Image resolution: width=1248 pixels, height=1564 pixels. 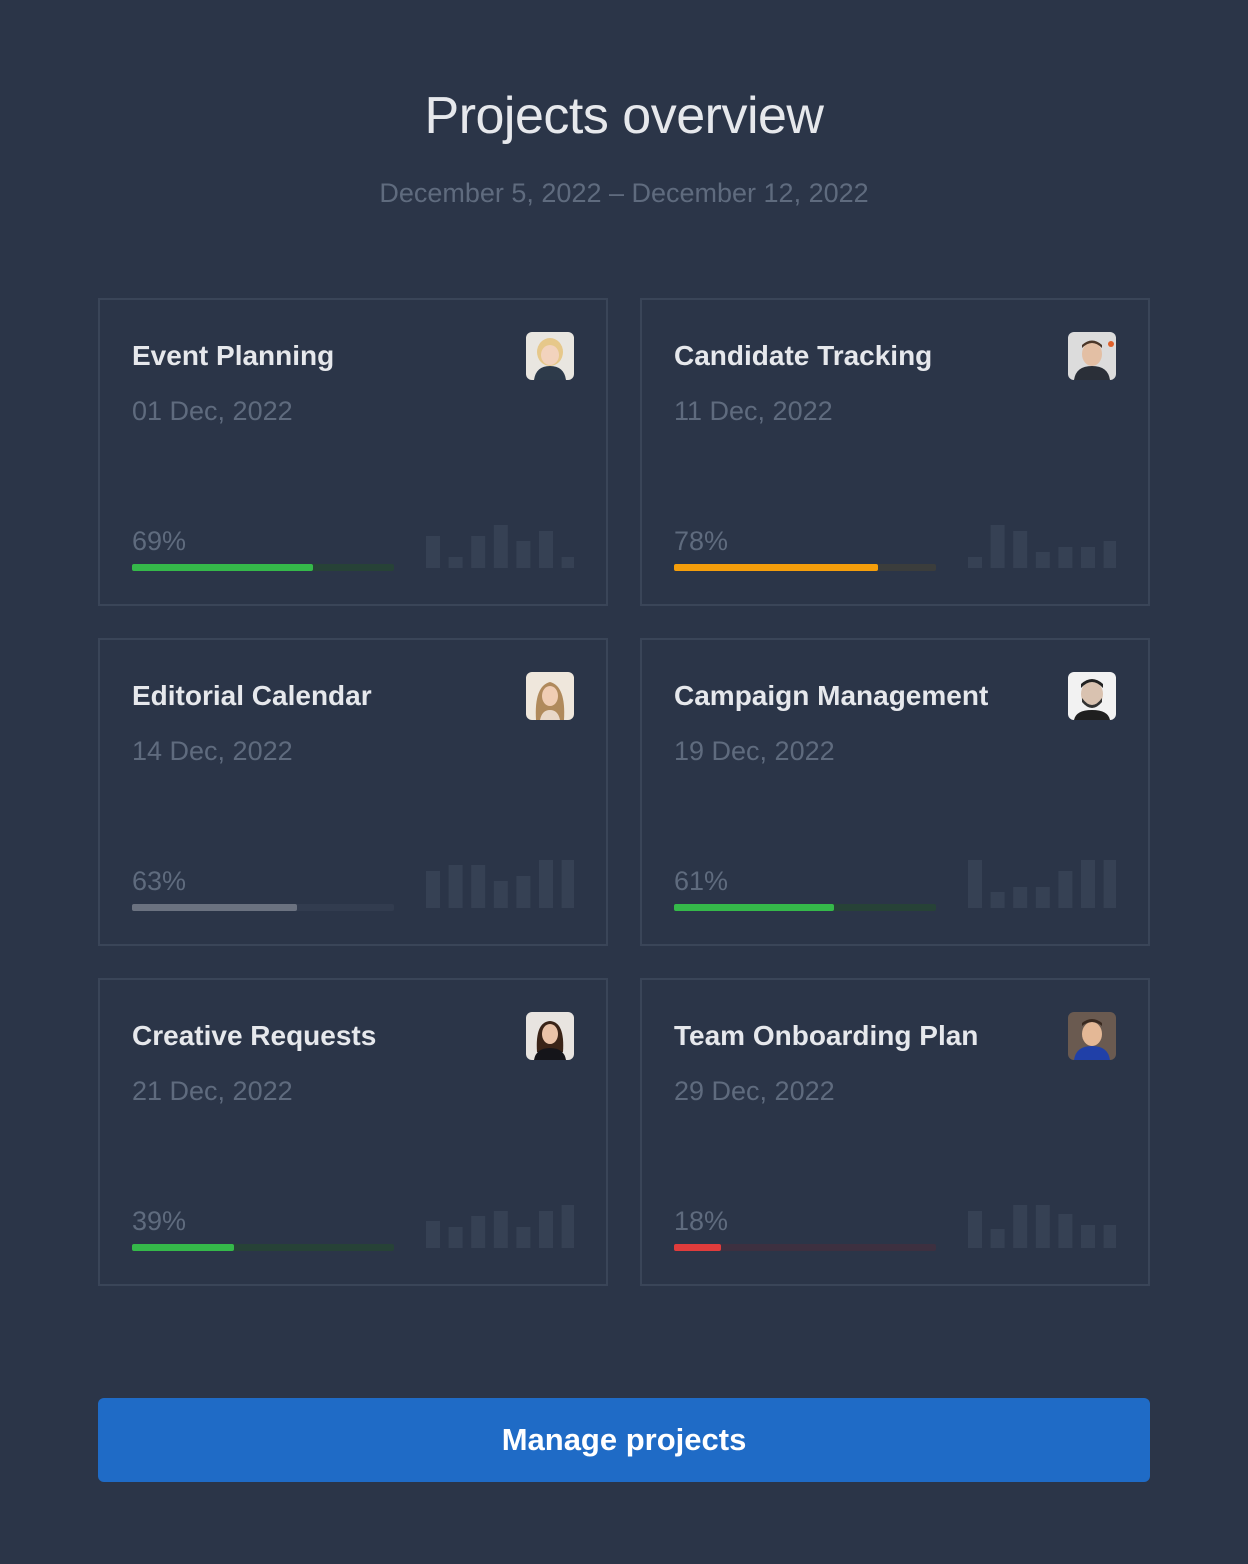 I want to click on project-date: 14 Dec, 2022, so click(x=212, y=751).